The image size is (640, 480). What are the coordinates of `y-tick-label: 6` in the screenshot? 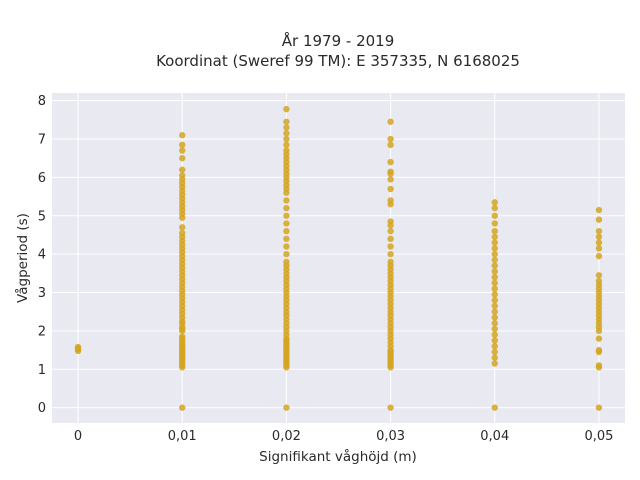 It's located at (42, 178).